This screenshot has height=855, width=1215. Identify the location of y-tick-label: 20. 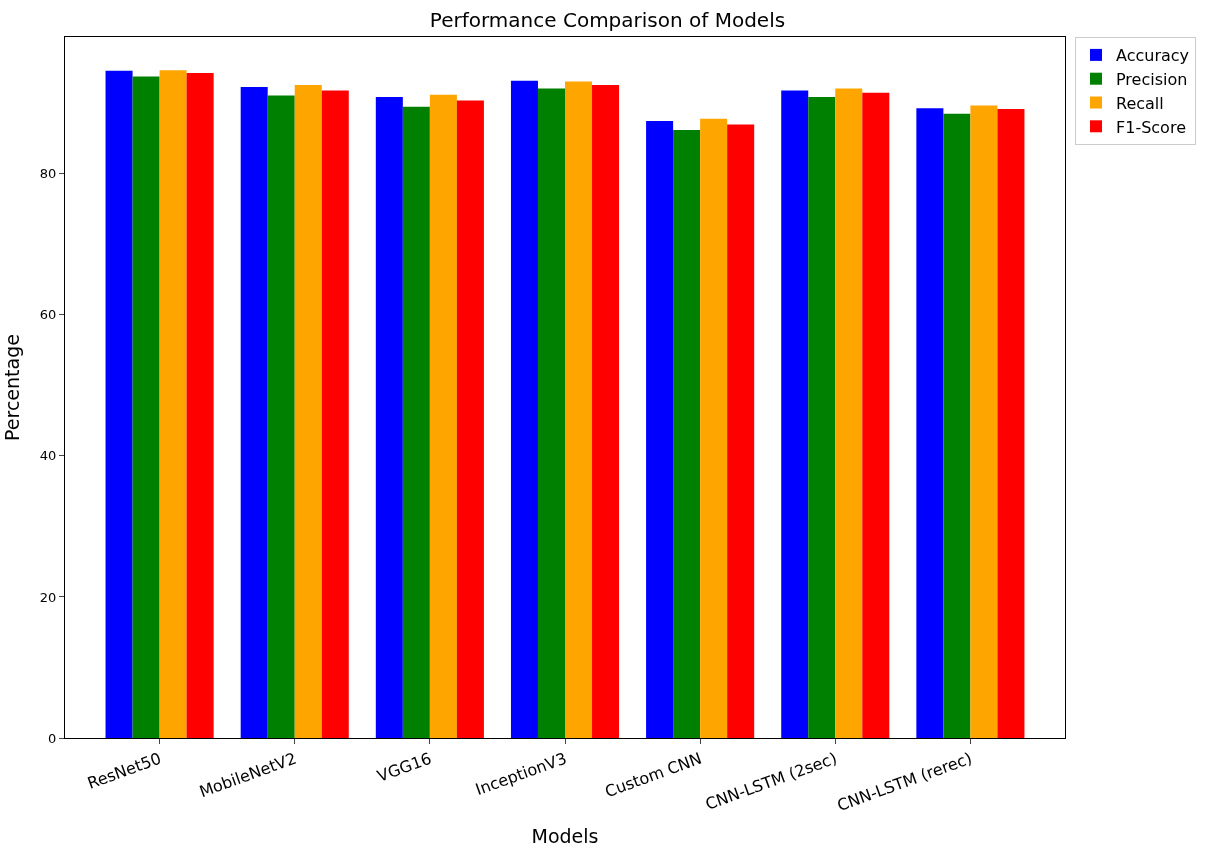
(48, 597).